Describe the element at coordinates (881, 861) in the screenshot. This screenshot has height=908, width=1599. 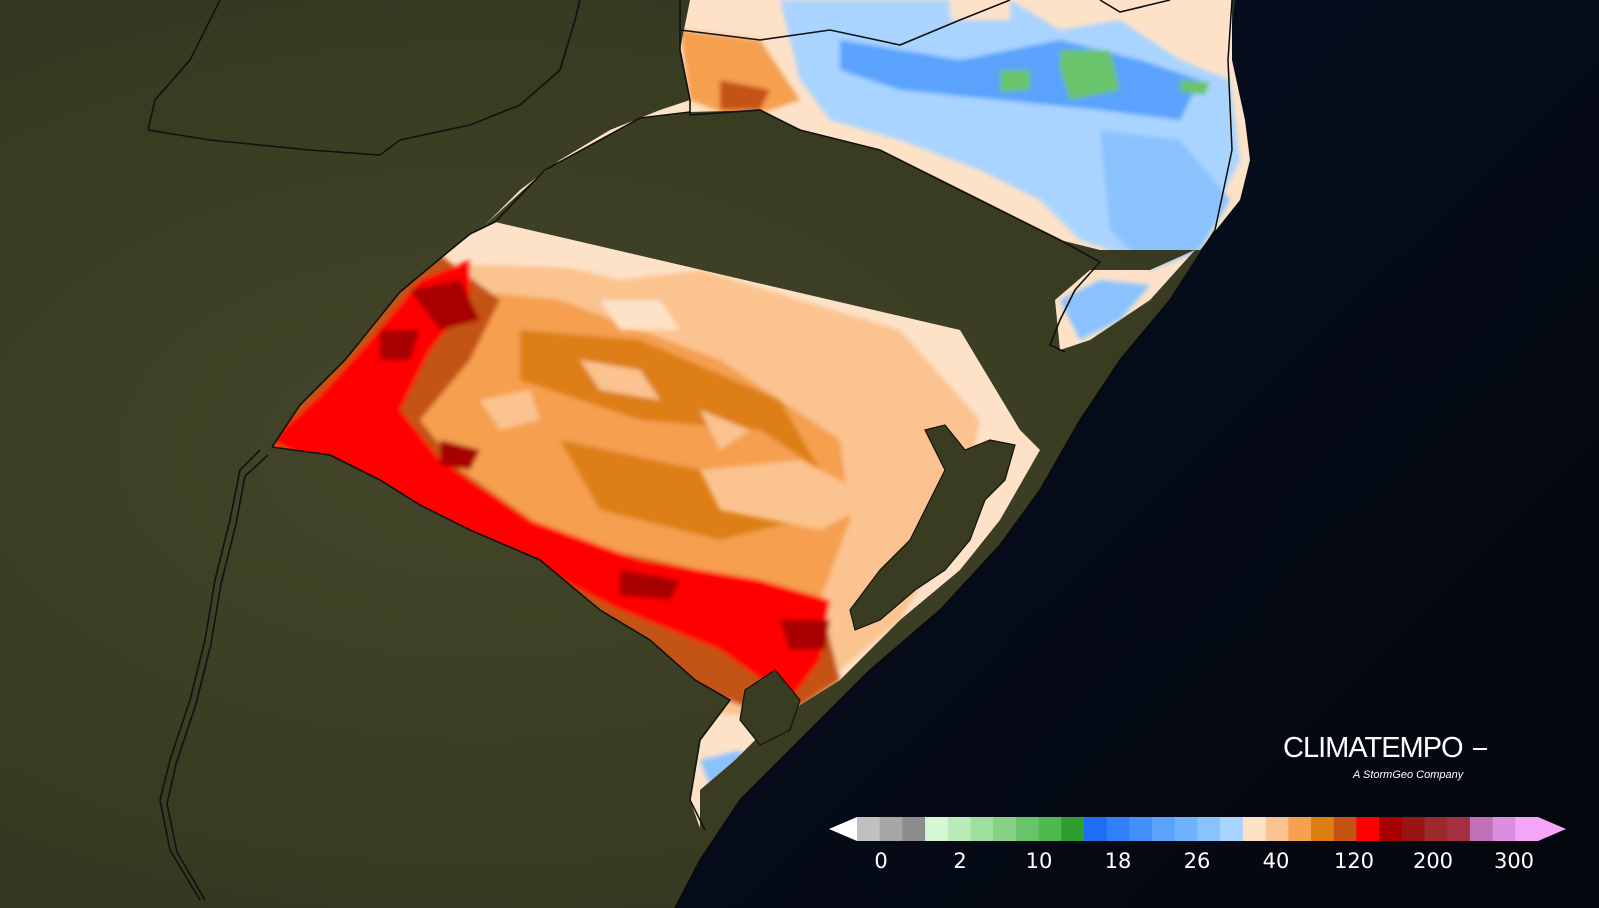
I see `colorbar-tick-label: 0` at that location.